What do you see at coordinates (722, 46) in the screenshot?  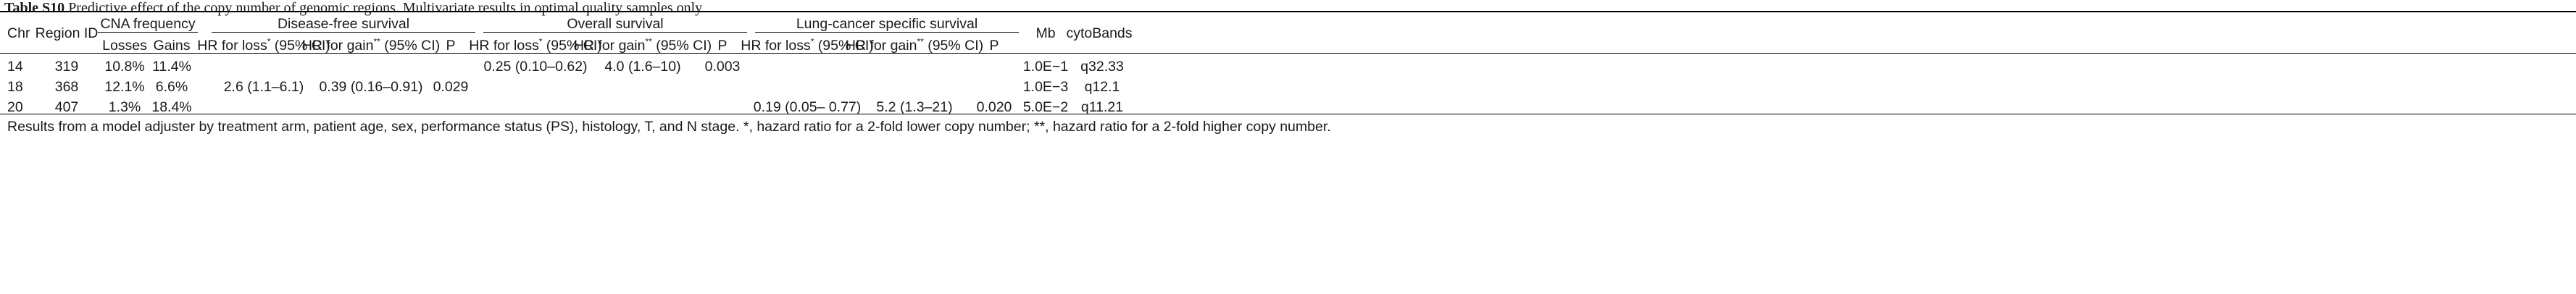 I see `header-os-p: P` at bounding box center [722, 46].